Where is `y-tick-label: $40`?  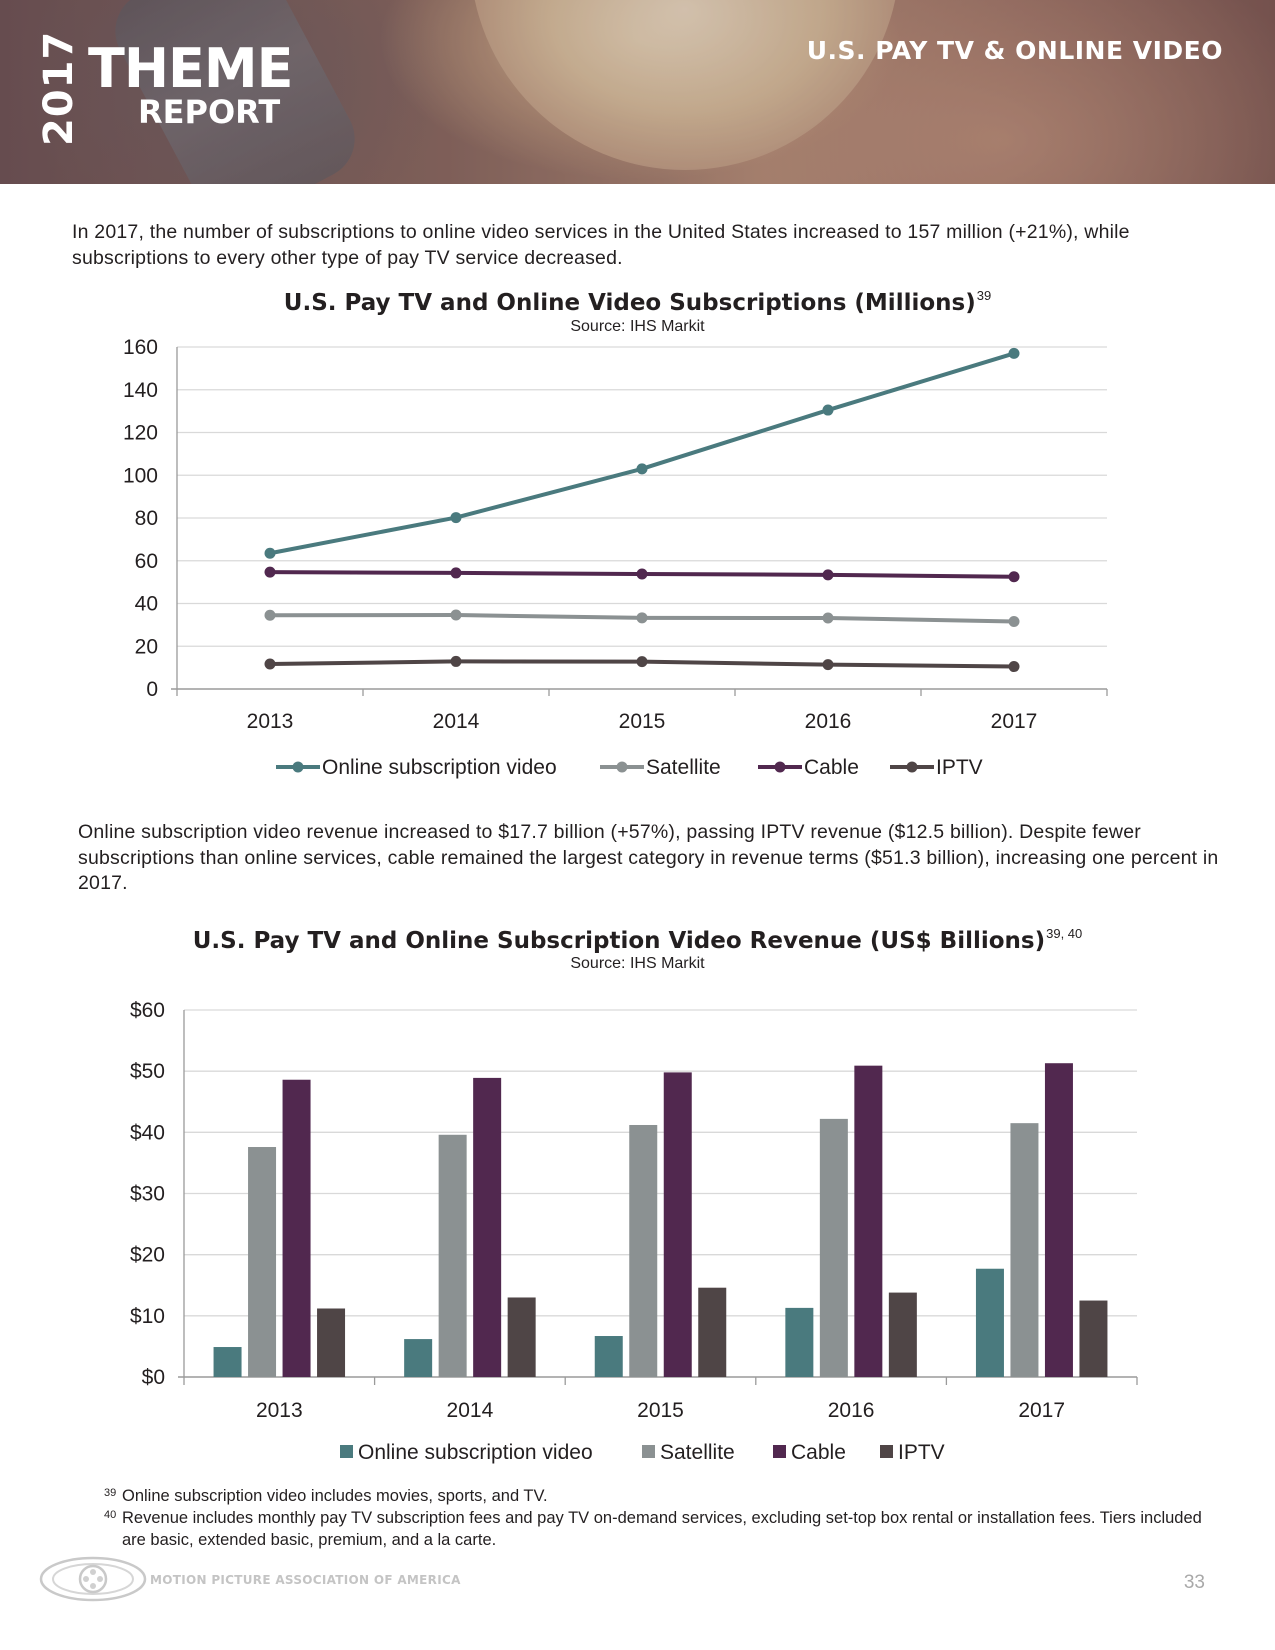
y-tick-label: $40 is located at coordinates (147, 1132).